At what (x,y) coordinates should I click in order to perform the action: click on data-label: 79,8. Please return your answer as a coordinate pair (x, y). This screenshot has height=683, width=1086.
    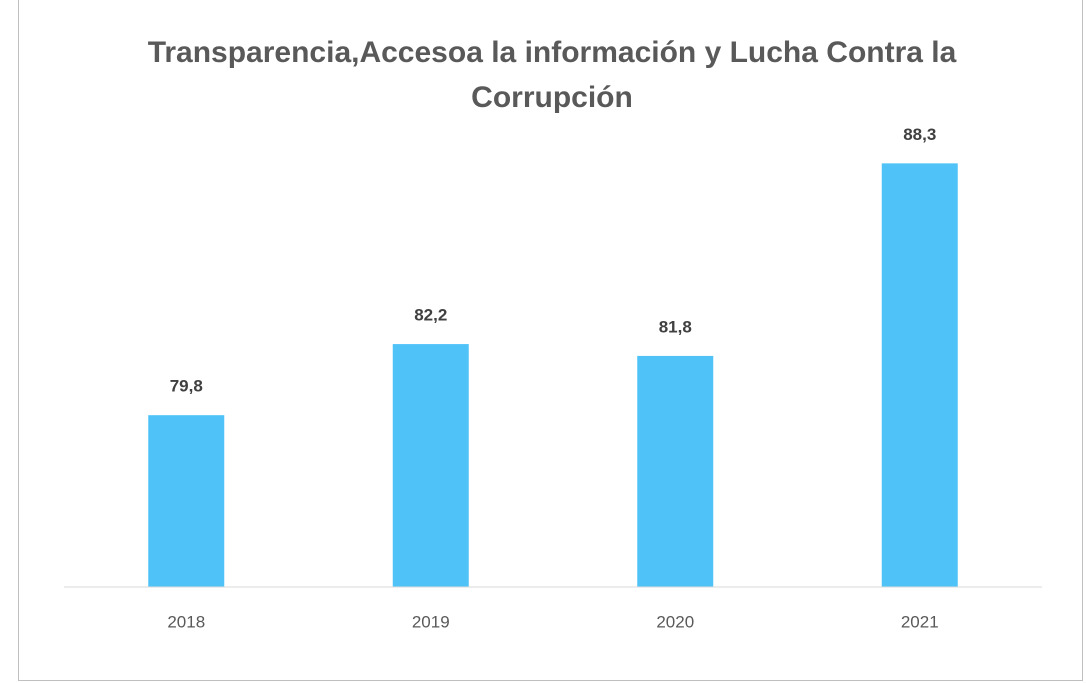
    Looking at the image, I should click on (186, 386).